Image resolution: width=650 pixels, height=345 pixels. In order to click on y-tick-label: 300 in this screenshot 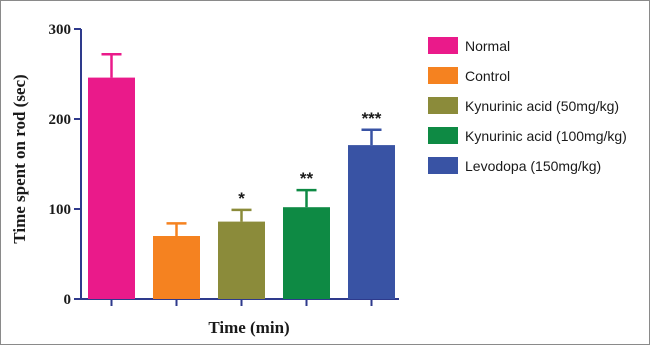, I will do `click(60, 30)`.